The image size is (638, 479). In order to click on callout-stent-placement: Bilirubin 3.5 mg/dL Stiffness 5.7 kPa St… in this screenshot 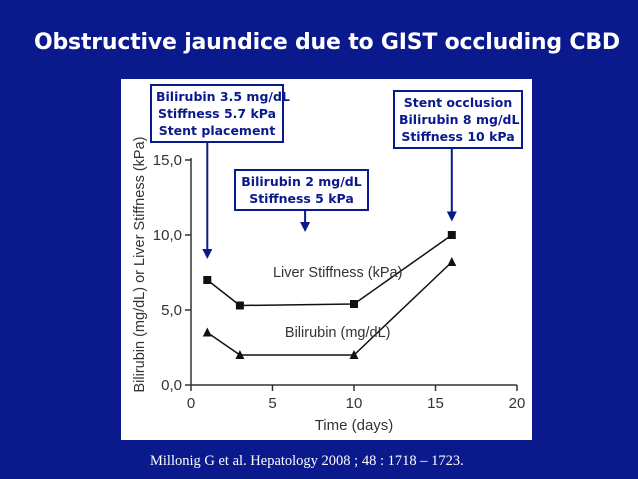, I will do `click(220, 113)`.